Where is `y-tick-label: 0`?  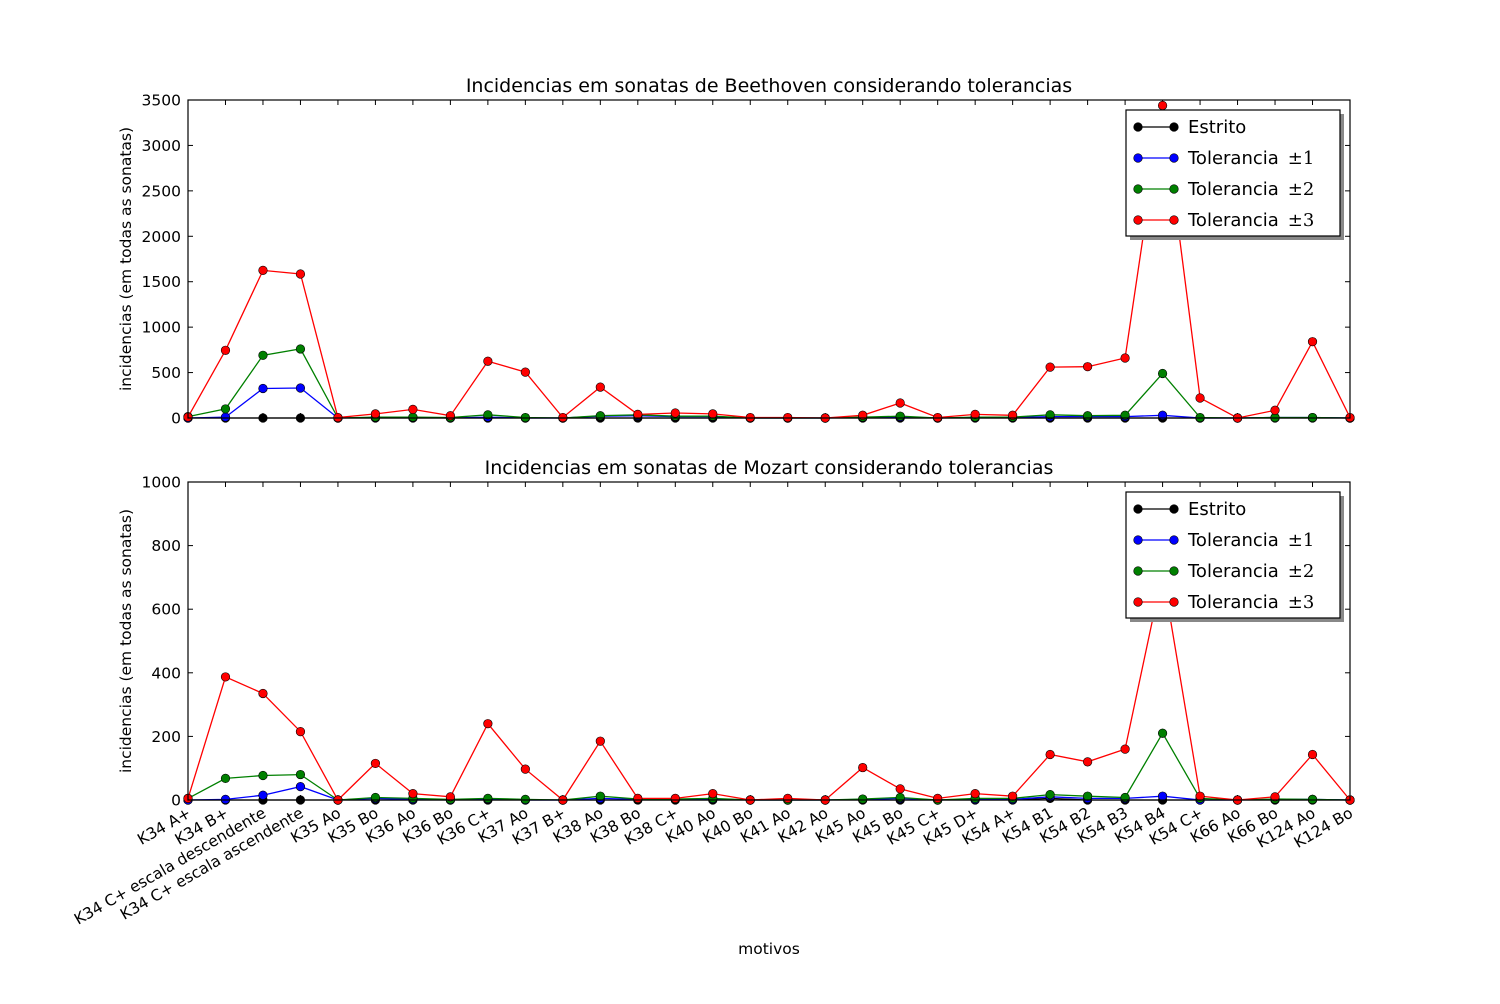
y-tick-label: 0 is located at coordinates (176, 419).